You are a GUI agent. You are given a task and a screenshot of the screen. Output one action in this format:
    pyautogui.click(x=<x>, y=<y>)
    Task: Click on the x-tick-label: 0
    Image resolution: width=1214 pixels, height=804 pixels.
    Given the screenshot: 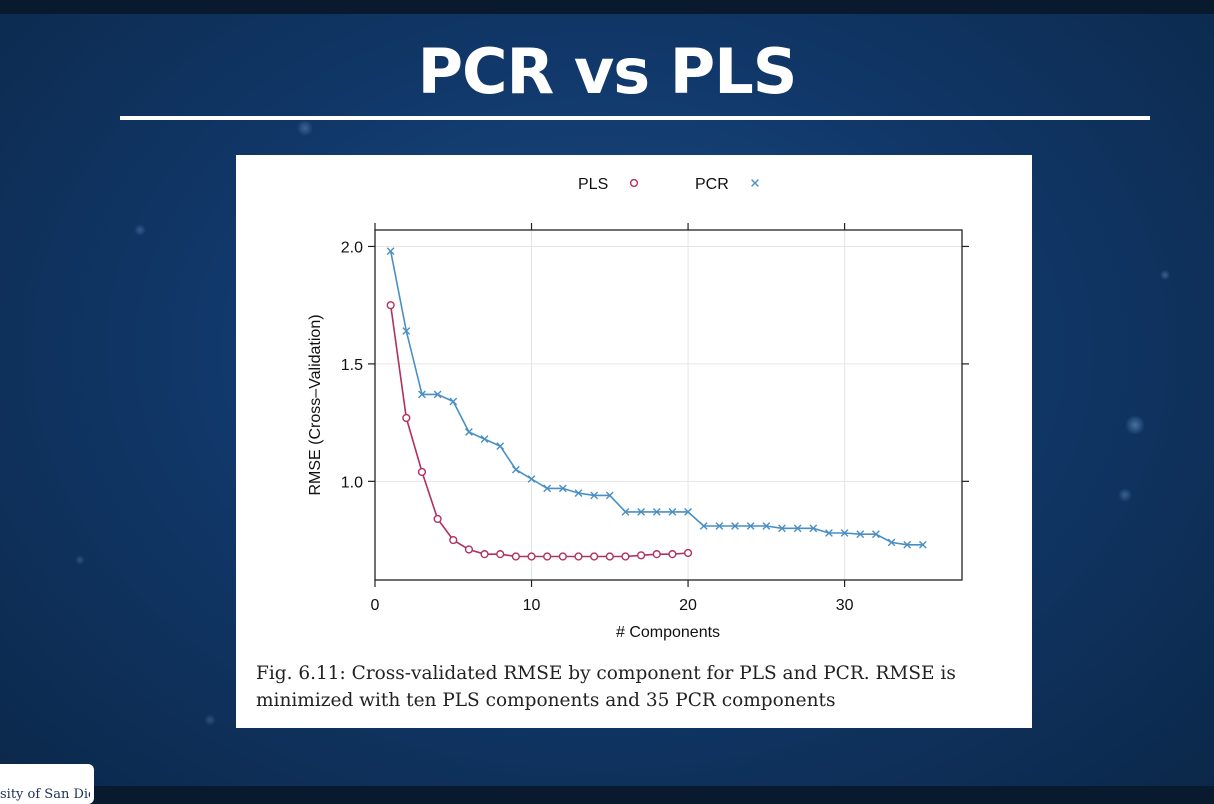 What is the action you would take?
    pyautogui.click(x=375, y=605)
    